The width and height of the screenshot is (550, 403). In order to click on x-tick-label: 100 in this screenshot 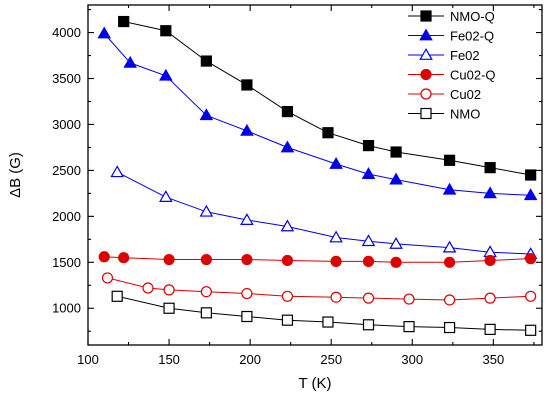, I will do `click(88, 359)`.